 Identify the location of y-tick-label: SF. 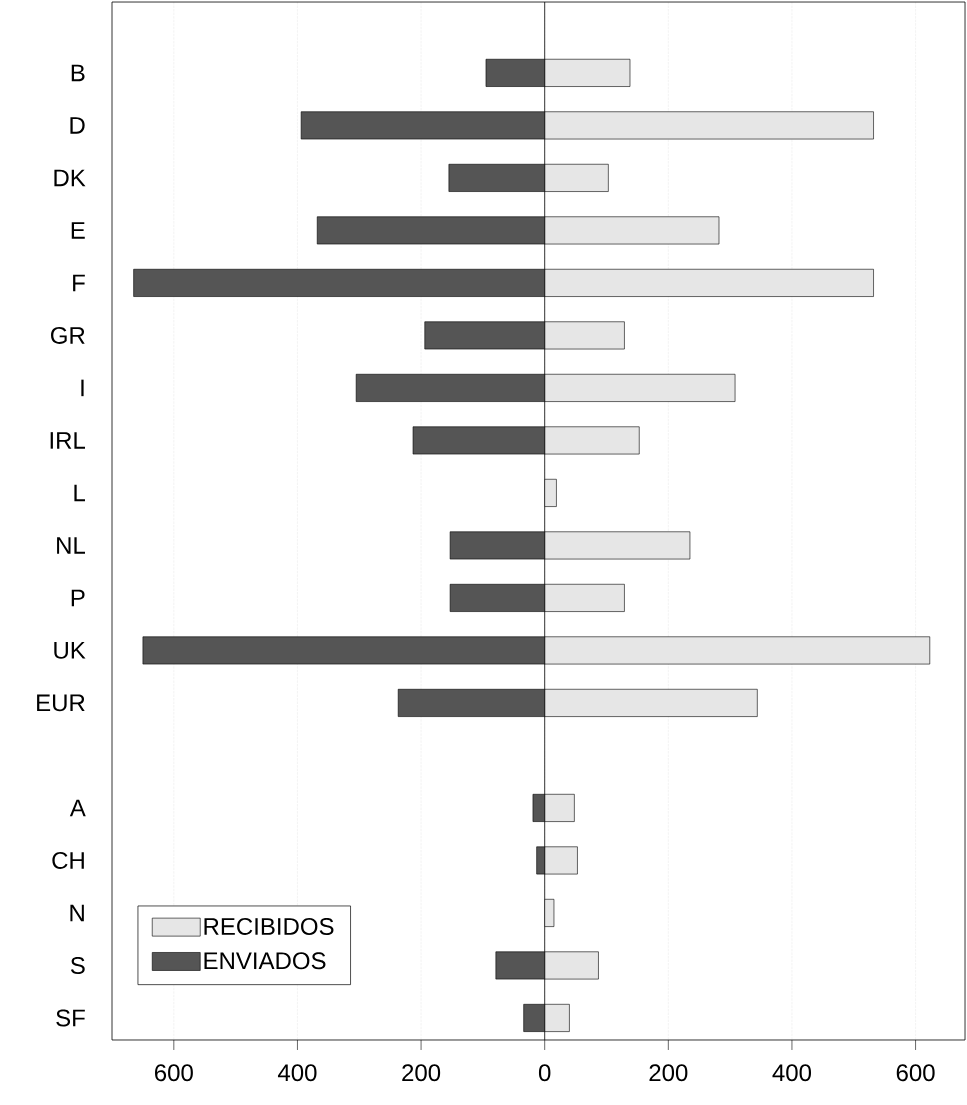
(70, 1018).